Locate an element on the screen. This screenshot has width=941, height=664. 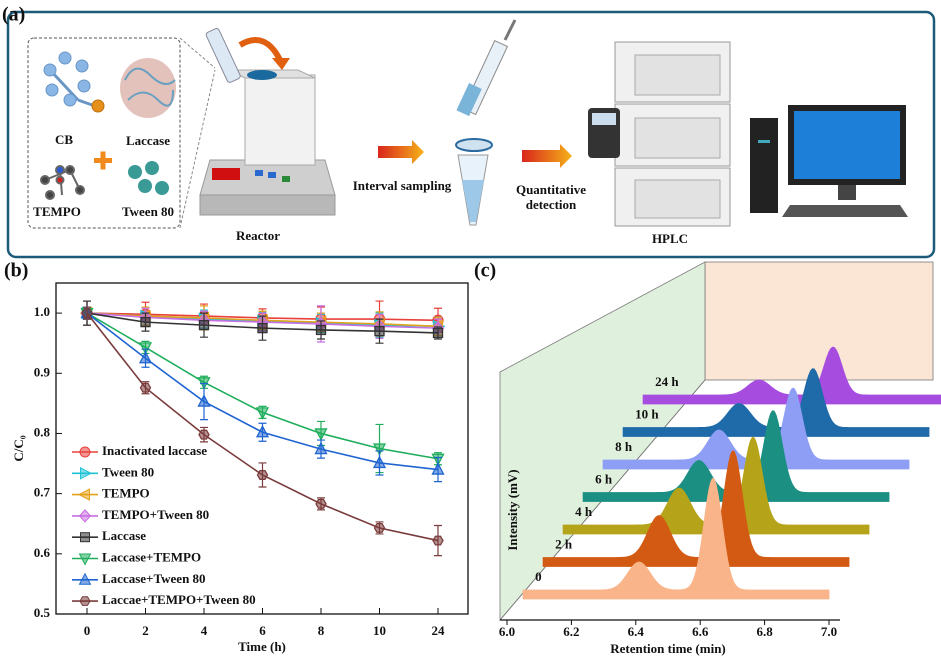
x-tick-label: 6.8 is located at coordinates (764, 631).